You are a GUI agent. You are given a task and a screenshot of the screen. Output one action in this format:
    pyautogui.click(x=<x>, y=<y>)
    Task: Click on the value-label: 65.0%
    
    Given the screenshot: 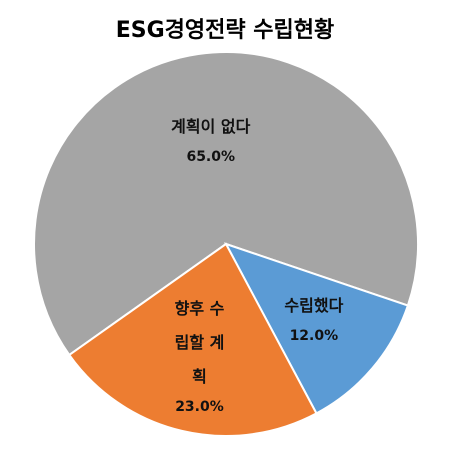 What is the action you would take?
    pyautogui.click(x=211, y=156)
    